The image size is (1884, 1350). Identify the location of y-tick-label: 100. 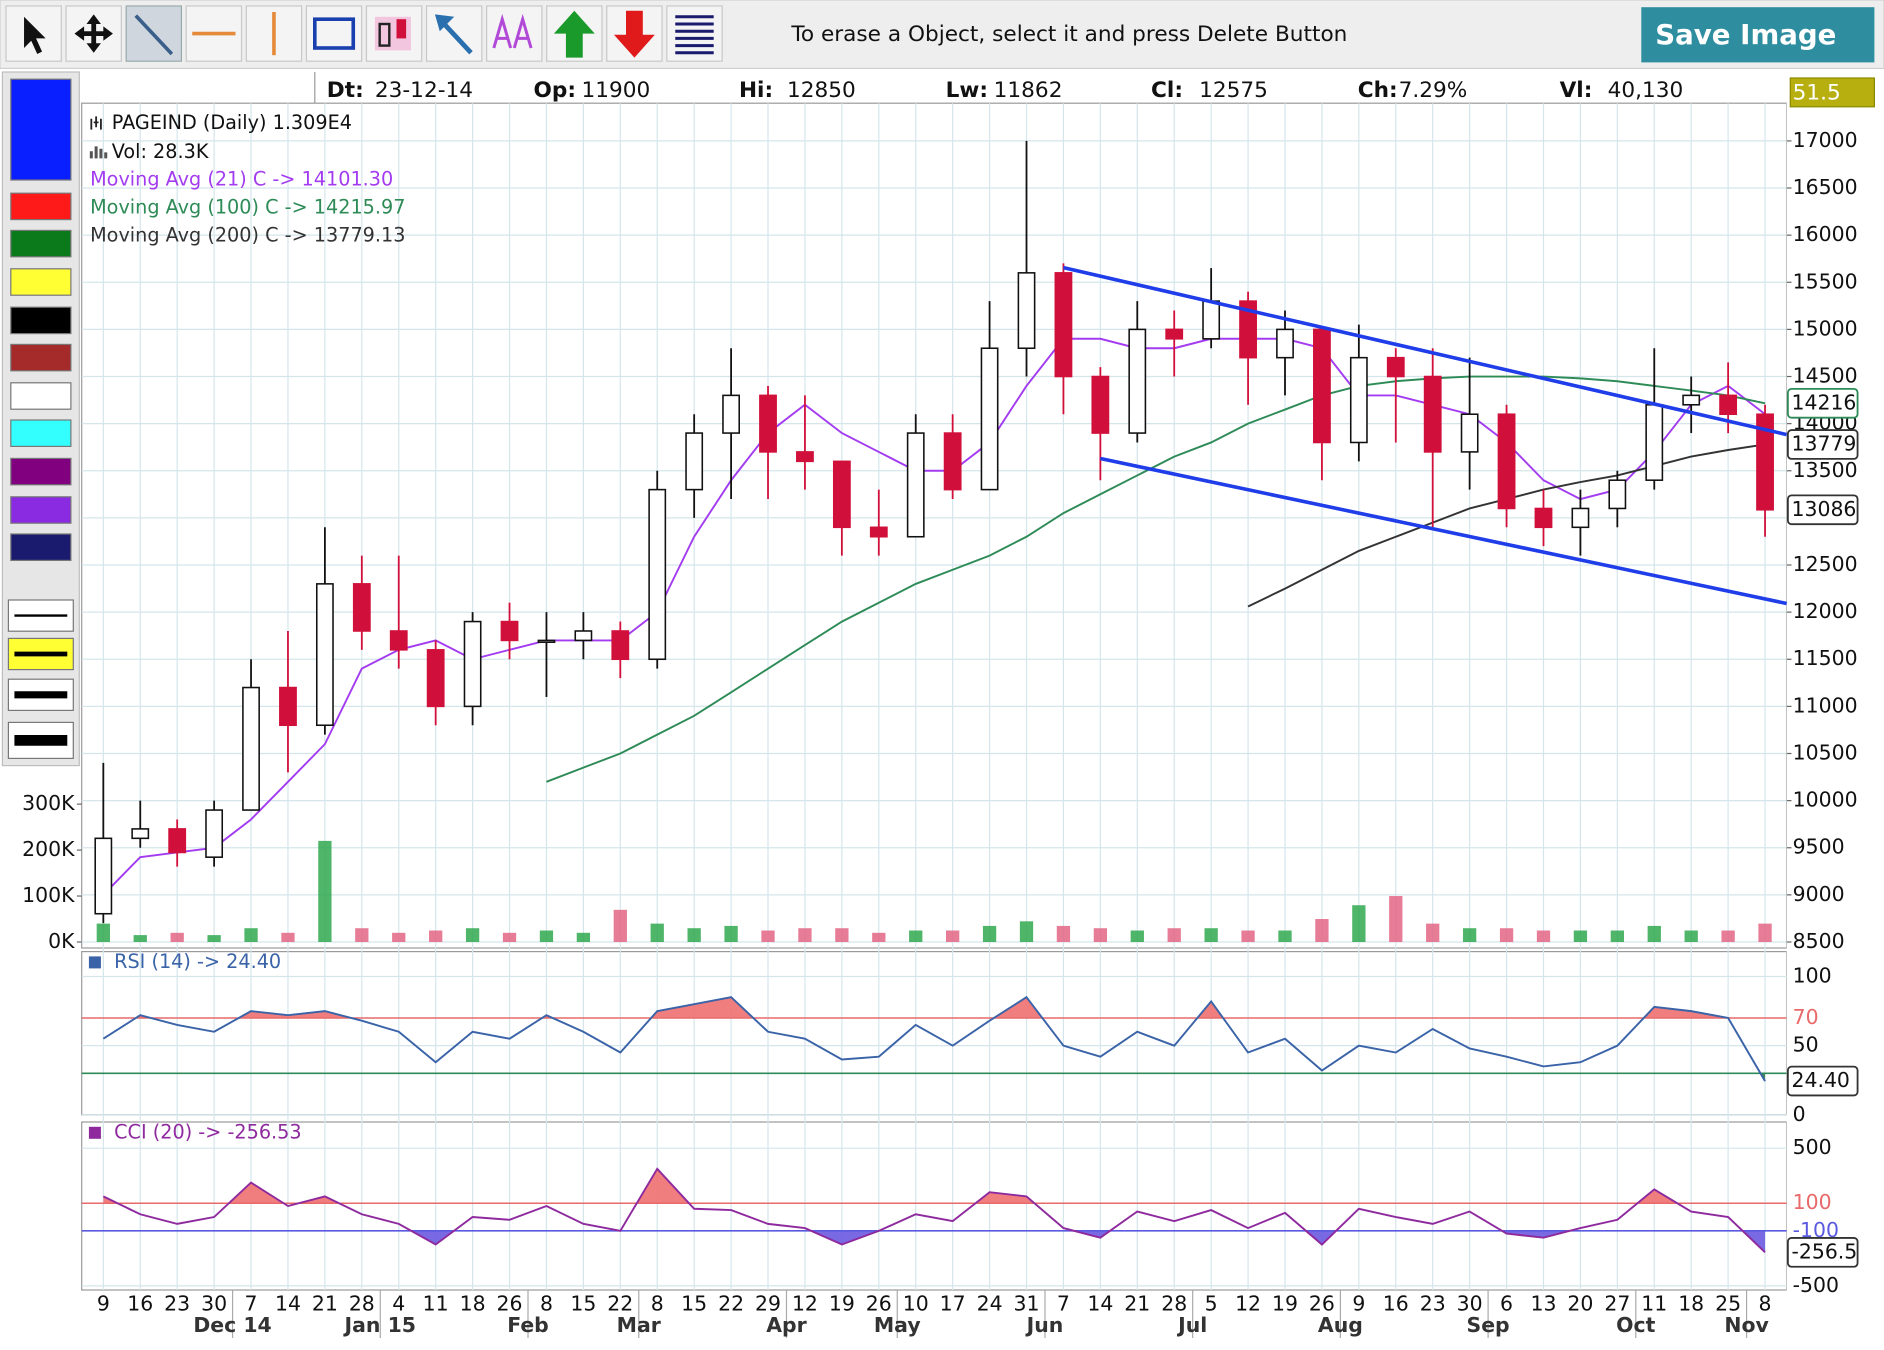
(1812, 976).